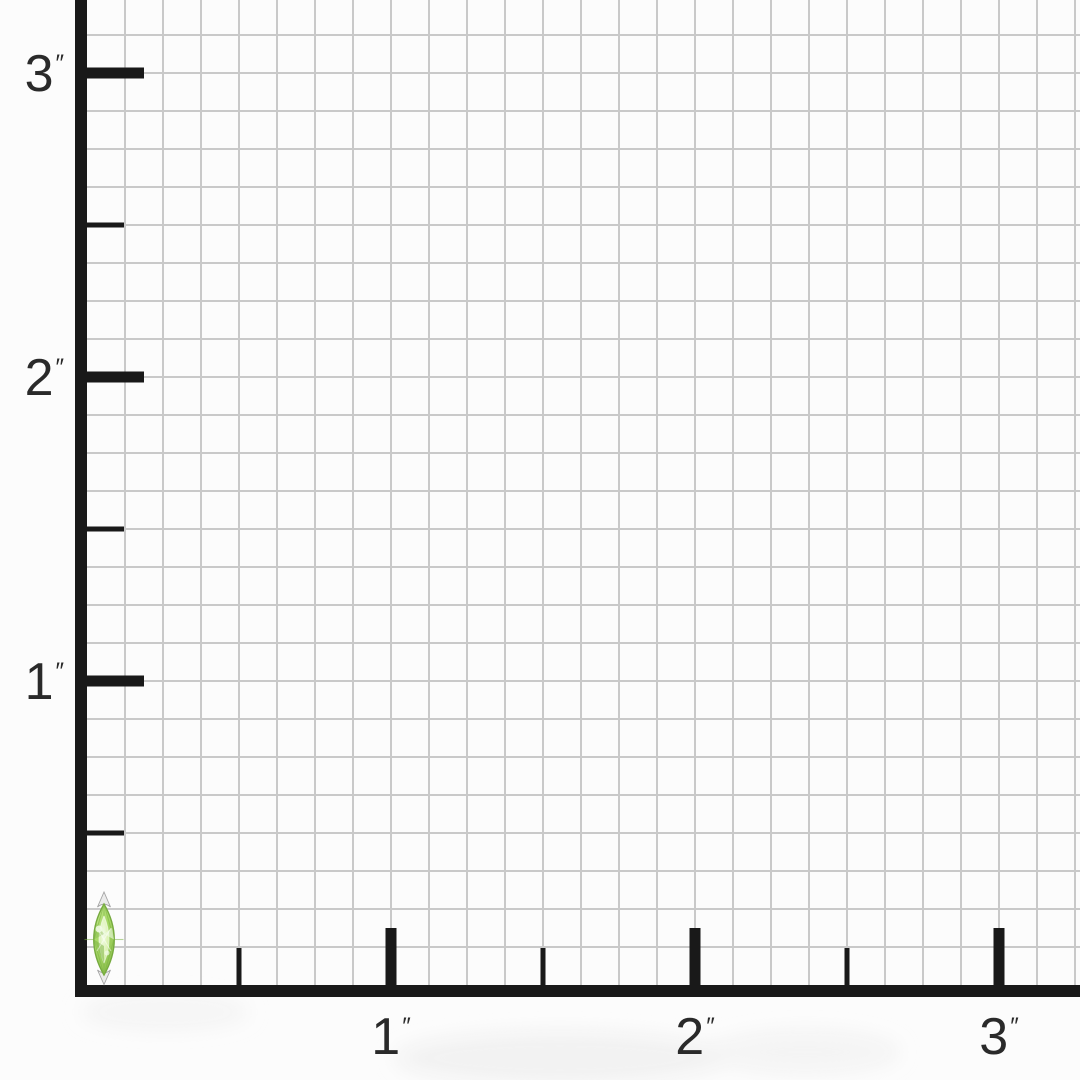  I want to click on soft-photo-shadows, so click(490, 1037).